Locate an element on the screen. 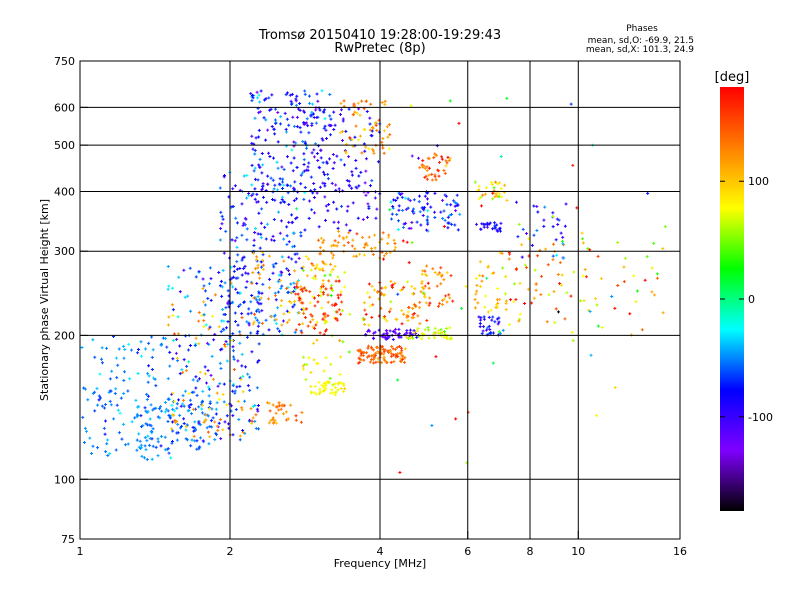 The width and height of the screenshot is (800, 600). y-tick-label: 200 is located at coordinates (64, 335).